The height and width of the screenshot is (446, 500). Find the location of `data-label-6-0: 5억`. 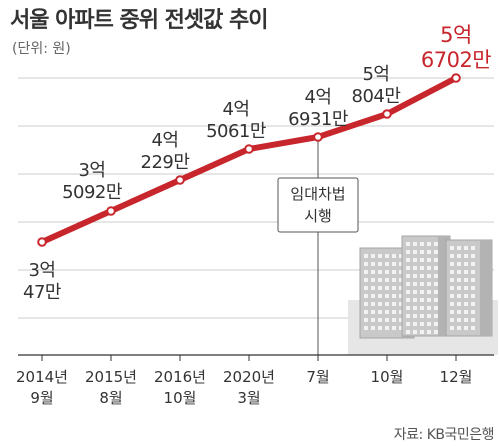

data-label-6-0: 5억 is located at coordinates (456, 35).